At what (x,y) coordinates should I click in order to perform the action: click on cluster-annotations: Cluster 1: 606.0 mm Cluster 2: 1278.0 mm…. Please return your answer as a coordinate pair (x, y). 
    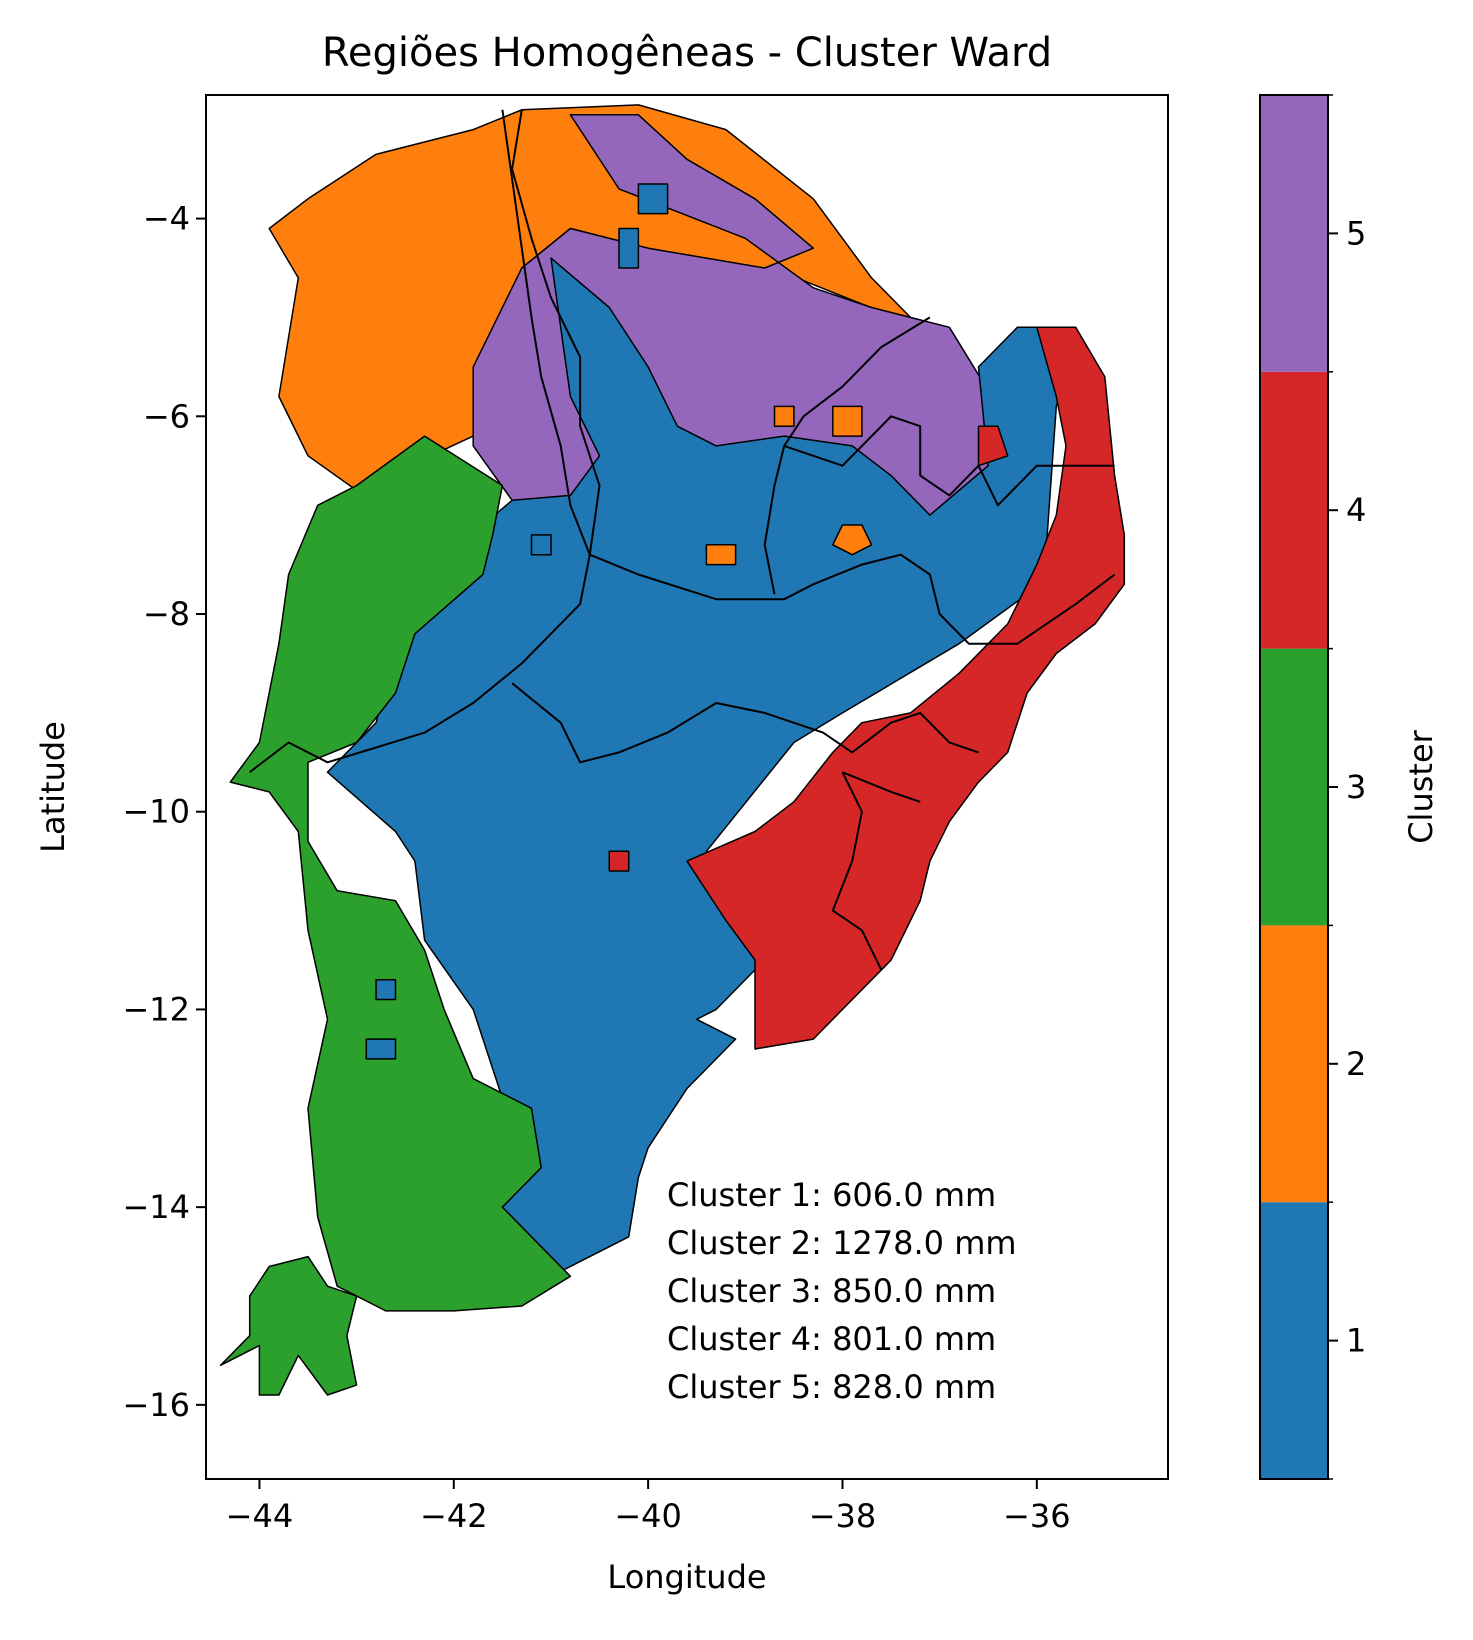
    Looking at the image, I should click on (842, 1291).